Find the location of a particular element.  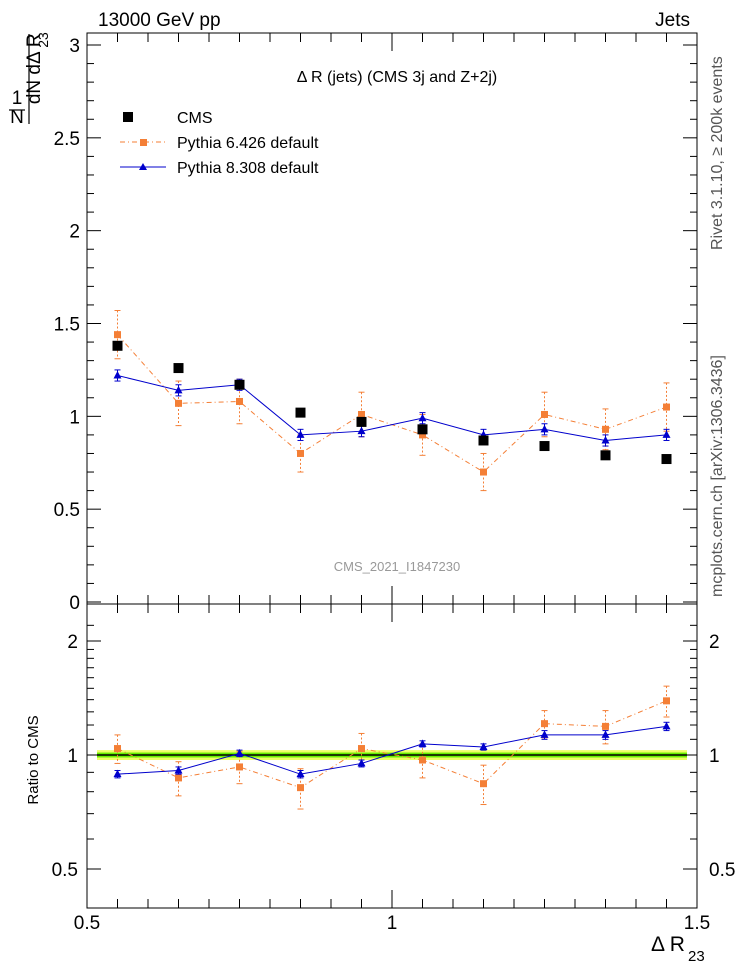

header-right: Jets is located at coordinates (672, 20).